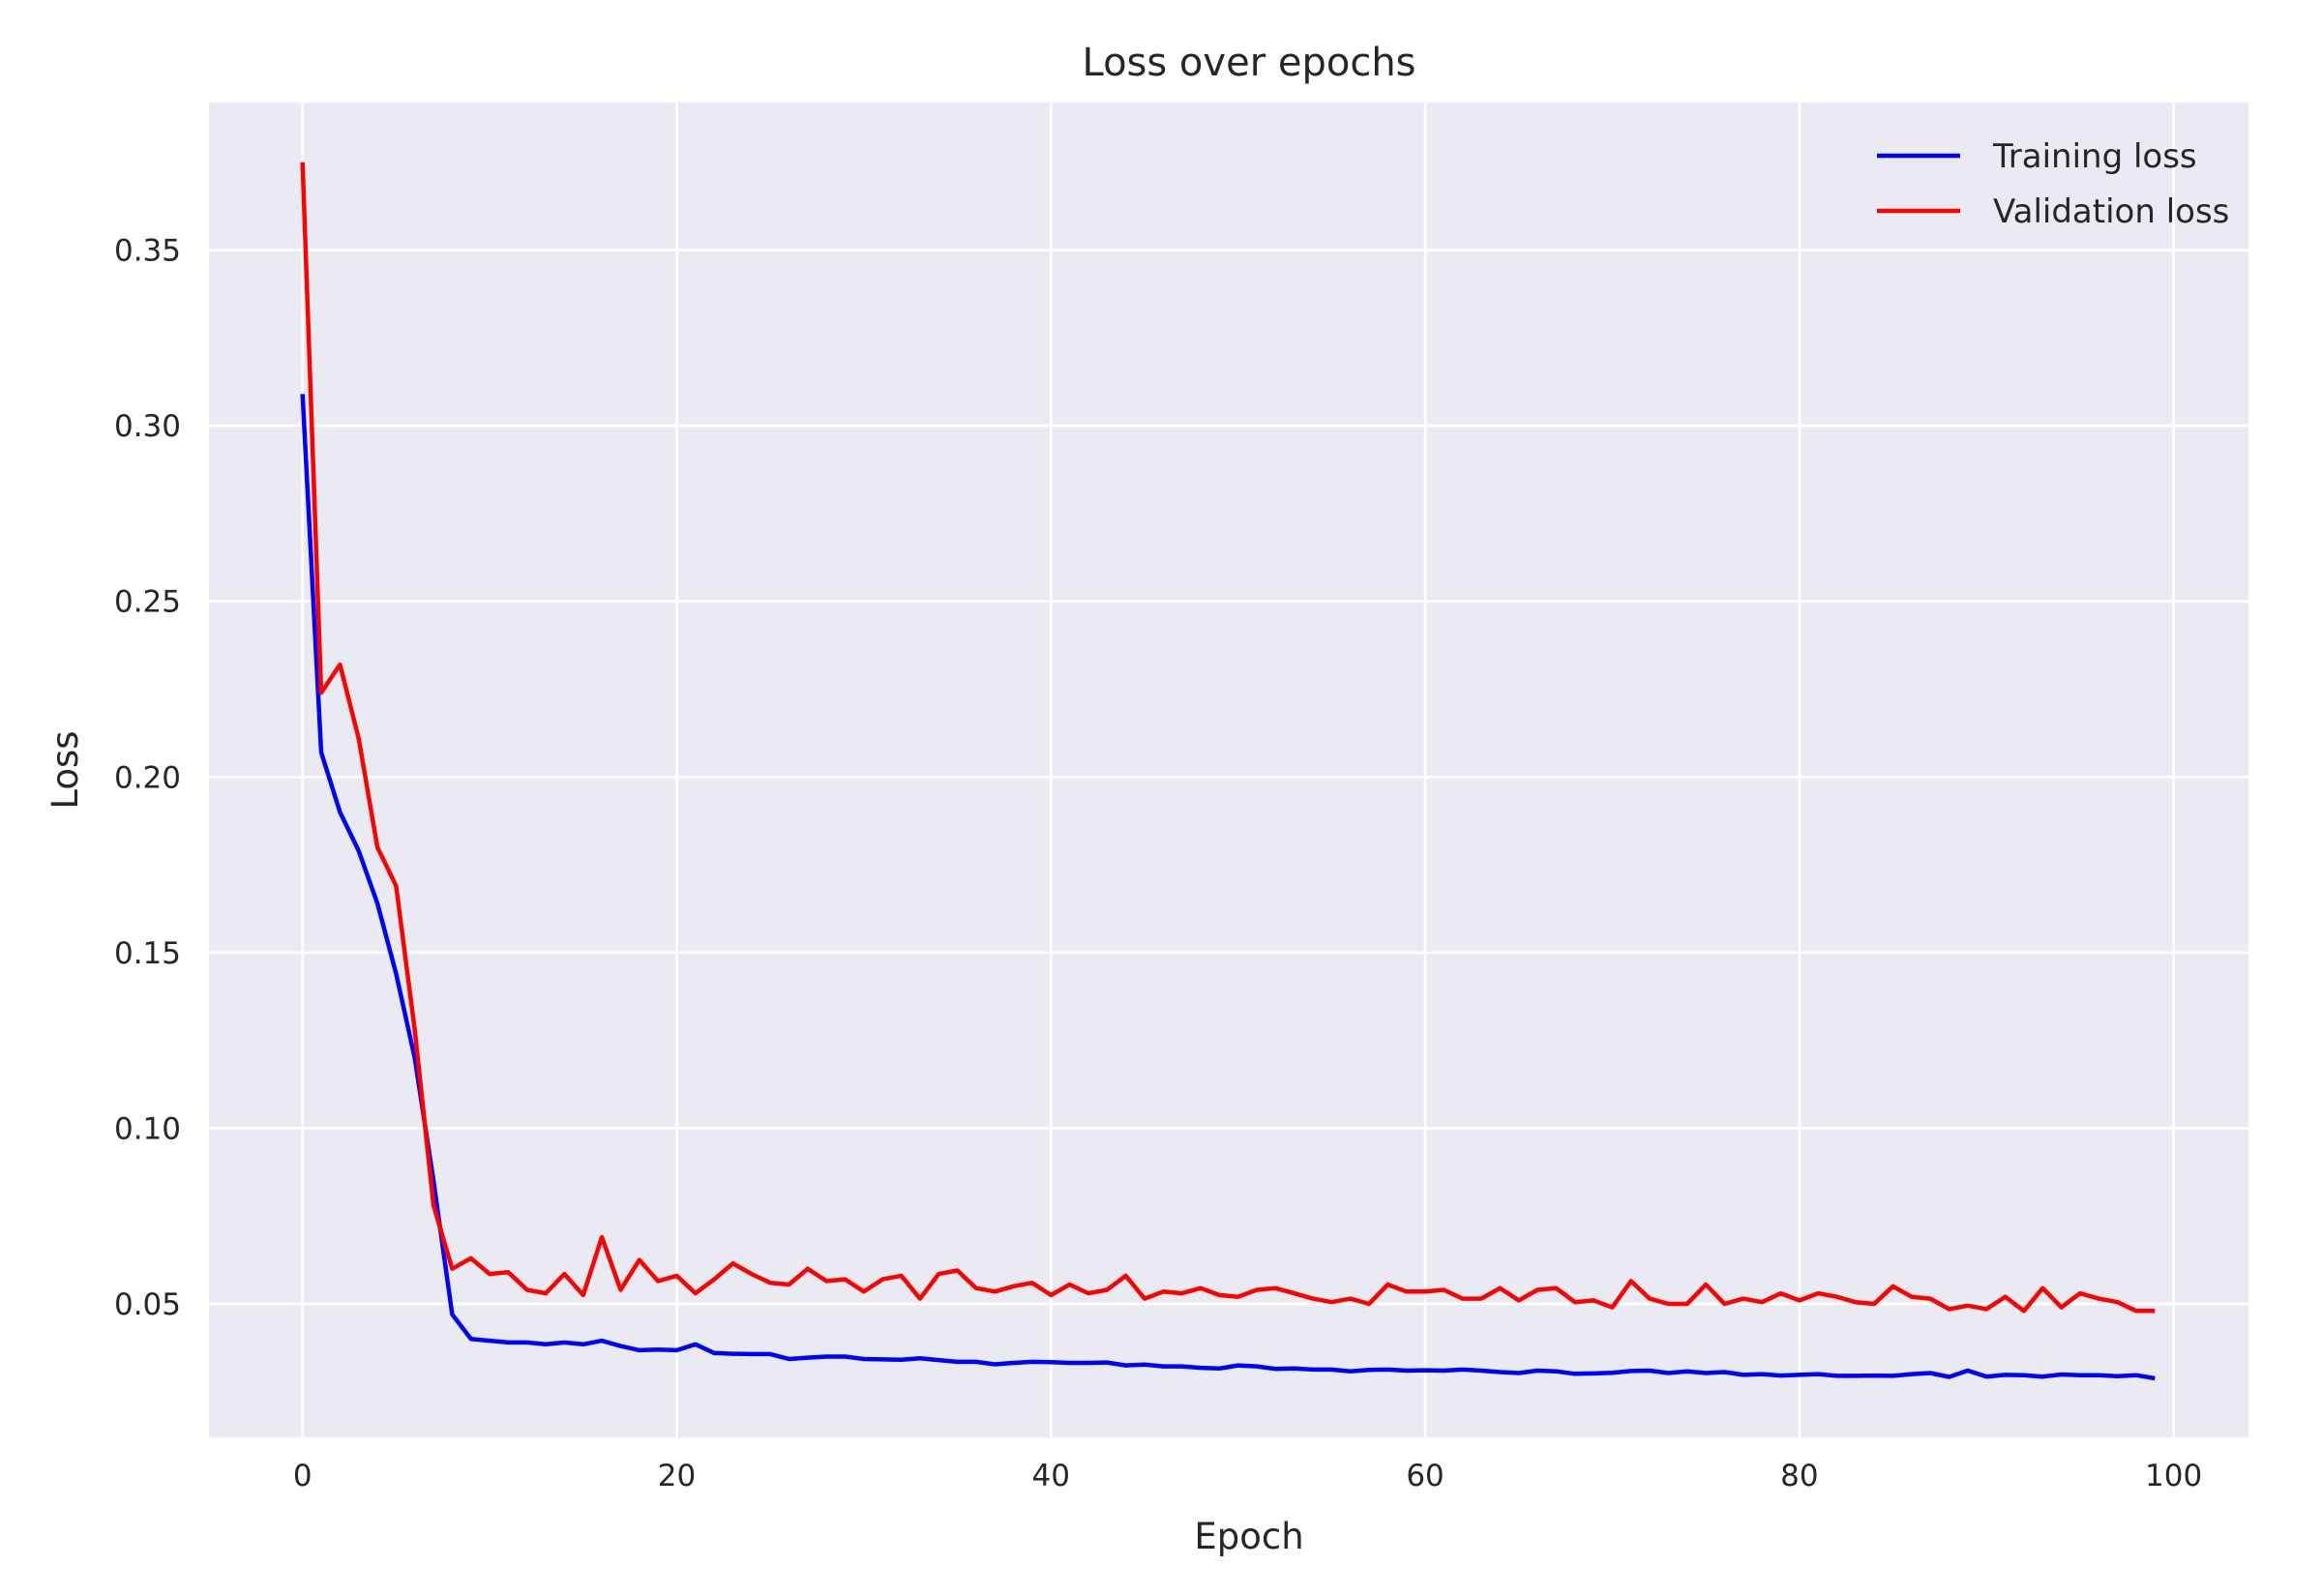 Image resolution: width=2322 pixels, height=1596 pixels. Describe the element at coordinates (303, 1476) in the screenshot. I see `x-tick-label: 0` at that location.